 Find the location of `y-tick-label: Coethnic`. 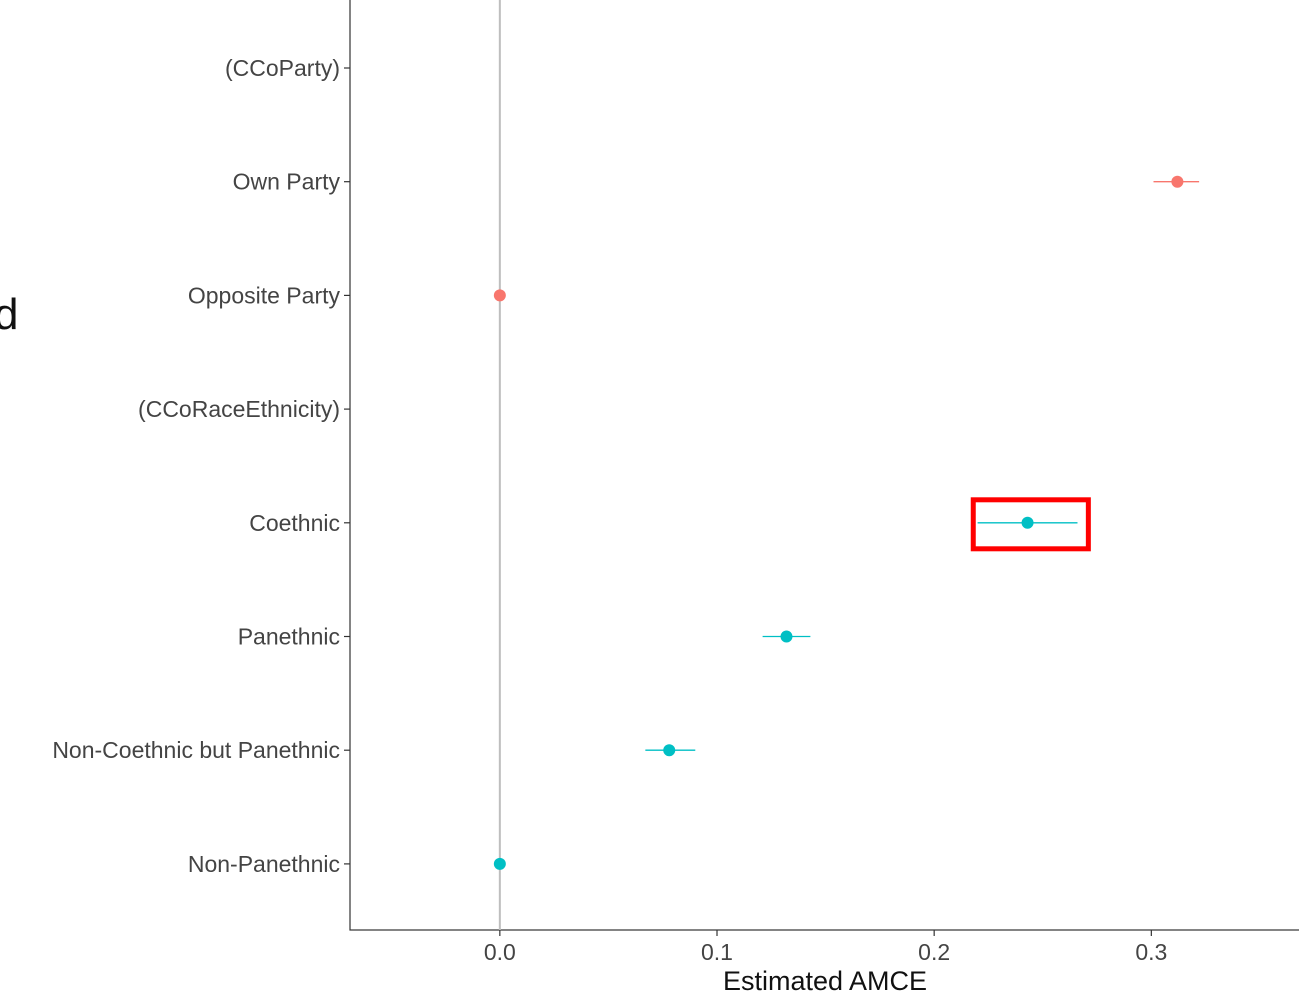

y-tick-label: Coethnic is located at coordinates (294, 523).